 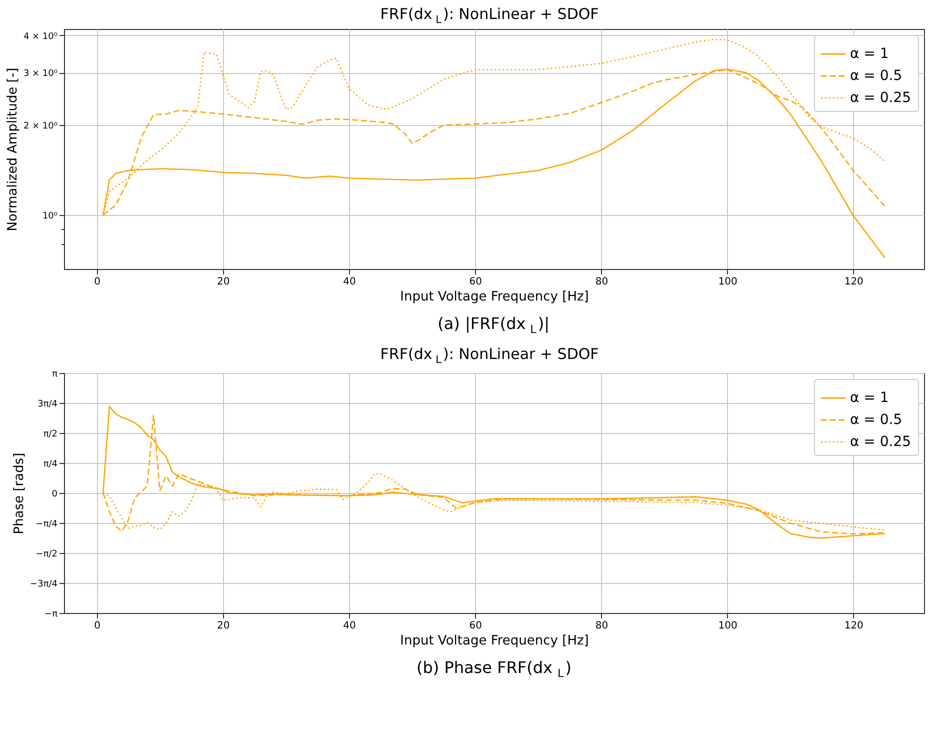 What do you see at coordinates (55, 375) in the screenshot?
I see `y-tick-label: π` at bounding box center [55, 375].